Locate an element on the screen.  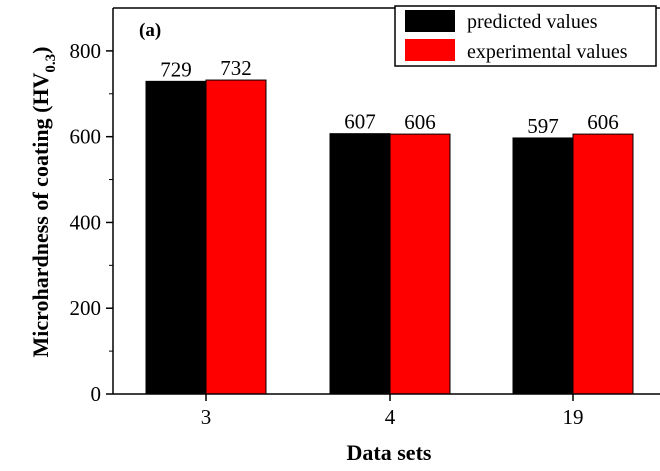
x-tick-label-4: 4 is located at coordinates (390, 417).